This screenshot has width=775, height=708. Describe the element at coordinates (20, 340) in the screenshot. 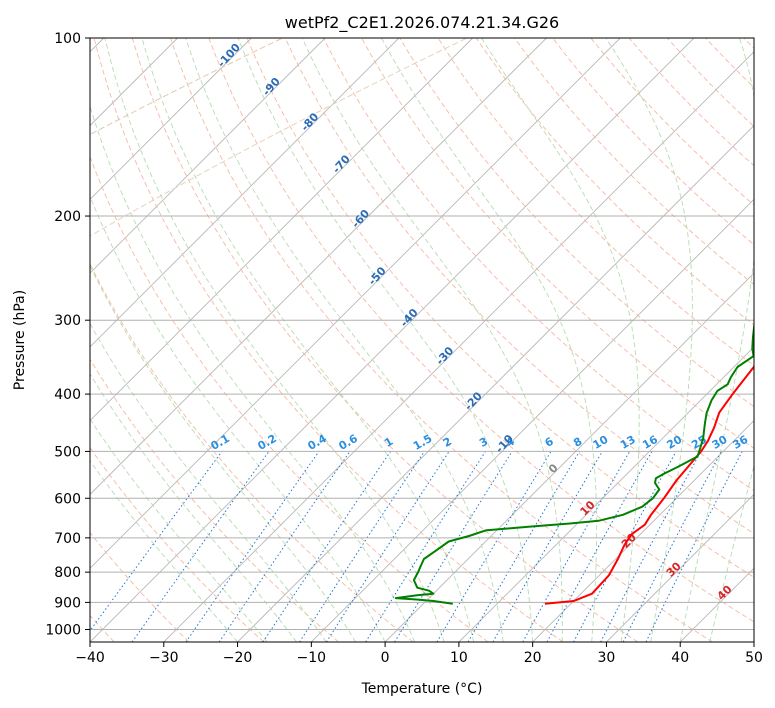

I see `y-axis-label: Pressure (hPa)` at that location.